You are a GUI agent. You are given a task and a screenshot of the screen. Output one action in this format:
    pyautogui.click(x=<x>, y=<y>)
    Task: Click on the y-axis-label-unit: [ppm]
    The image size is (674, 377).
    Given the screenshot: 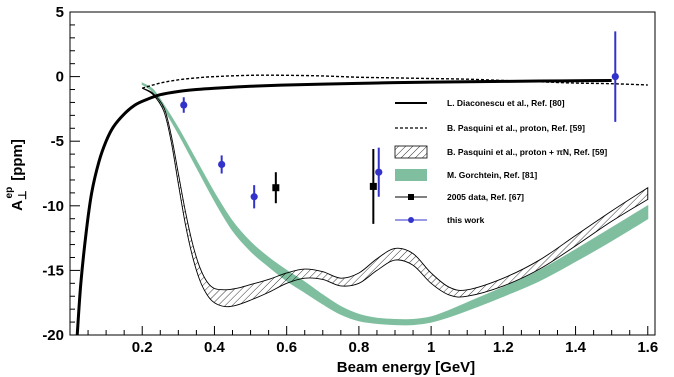 What is the action you would take?
    pyautogui.click(x=17, y=160)
    